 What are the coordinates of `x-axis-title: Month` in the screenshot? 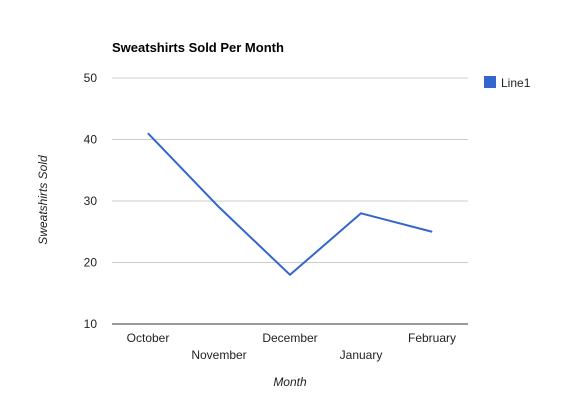 It's located at (290, 382).